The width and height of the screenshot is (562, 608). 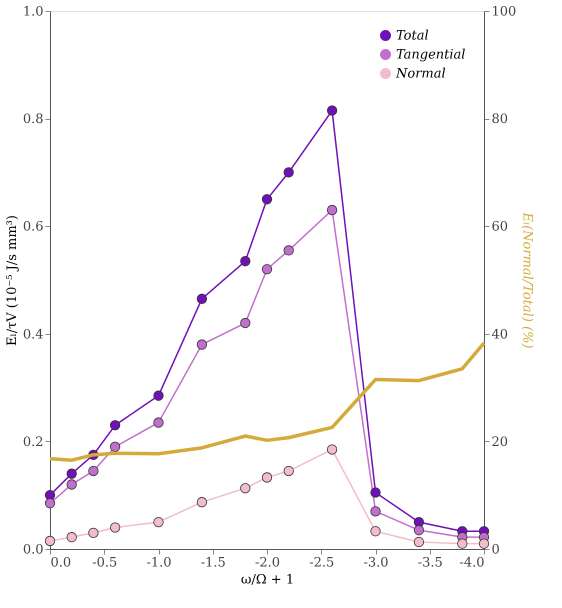 What do you see at coordinates (267, 580) in the screenshot?
I see `x-axis-title: ω/Ω + 1` at bounding box center [267, 580].